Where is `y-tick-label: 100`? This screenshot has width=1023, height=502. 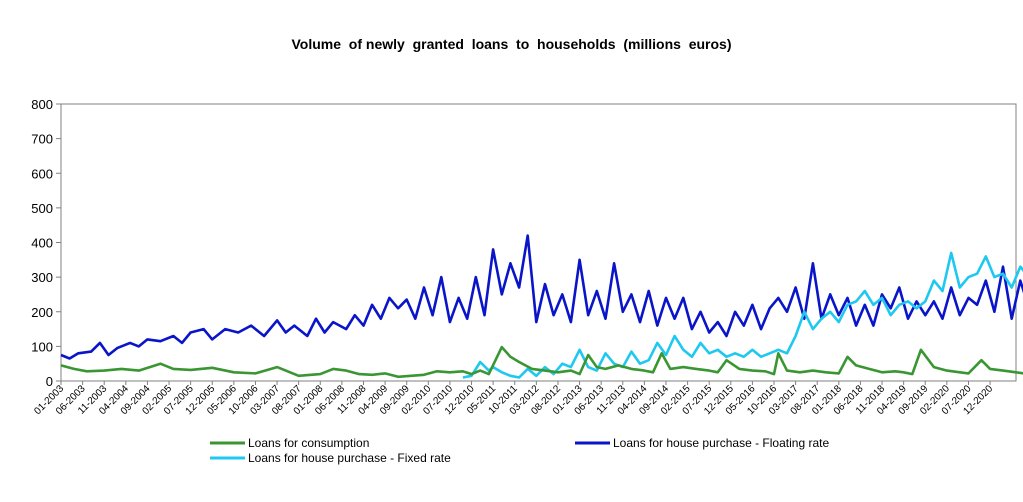 y-tick-label: 100 is located at coordinates (42, 346).